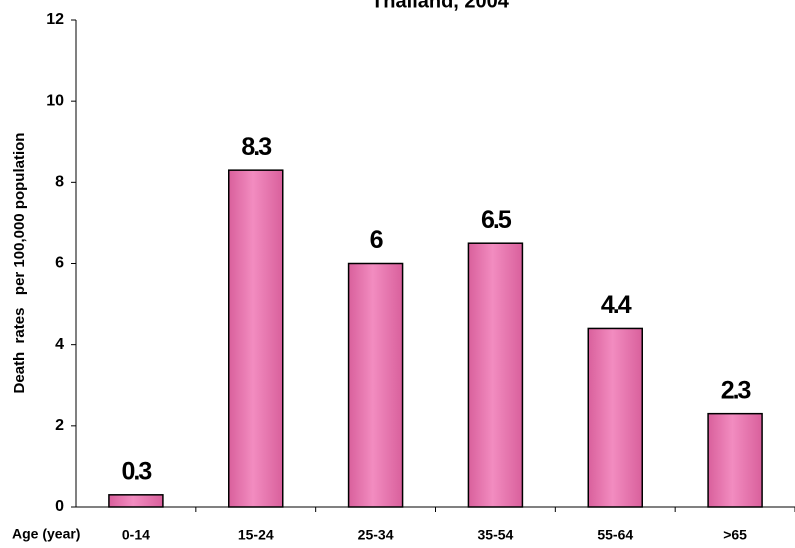 The width and height of the screenshot is (795, 548). I want to click on value-label: 4.4, so click(616, 305).